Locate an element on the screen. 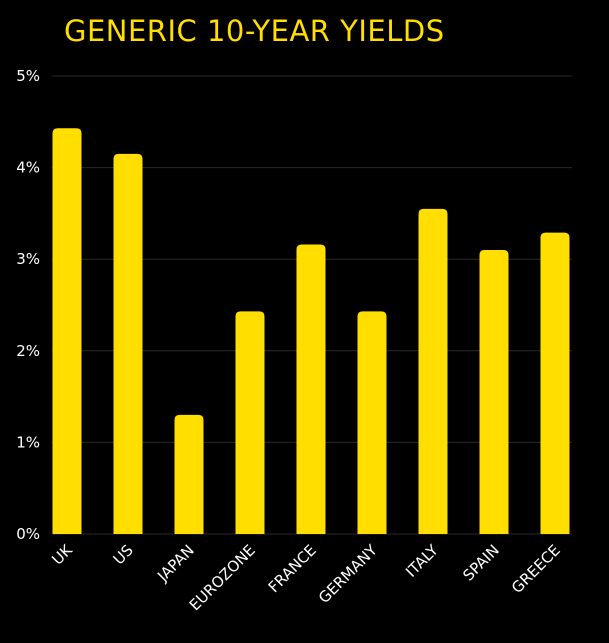  y-tick-label: 3% is located at coordinates (28, 259).